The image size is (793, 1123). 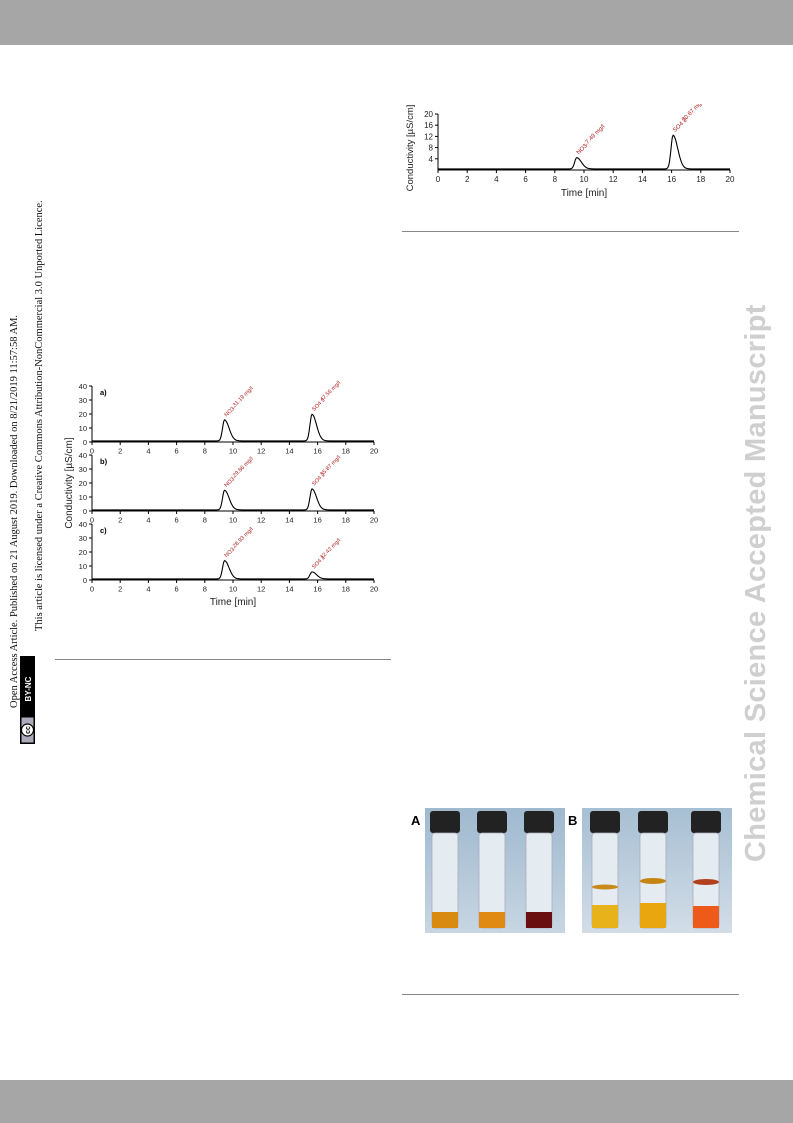 I want to click on peak-concentration-label: 28.93 mg/l, so click(x=243, y=538).